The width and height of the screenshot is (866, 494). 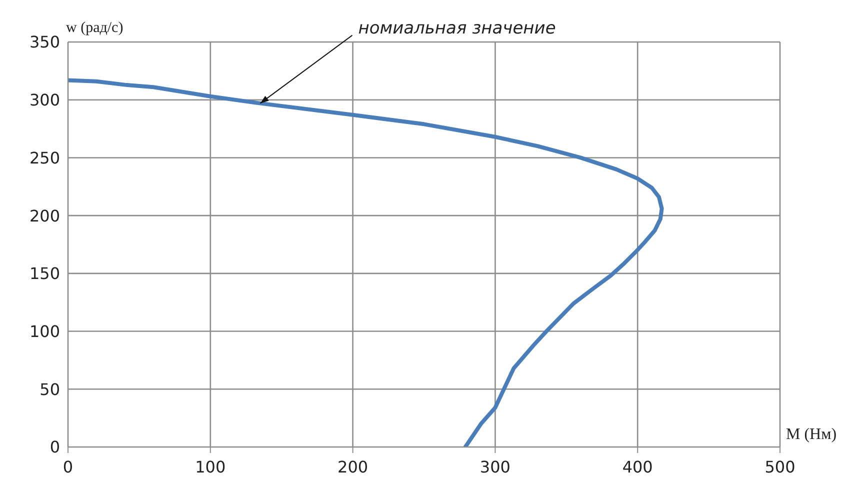 I want to click on y-tick-label: 150, so click(x=44, y=274).